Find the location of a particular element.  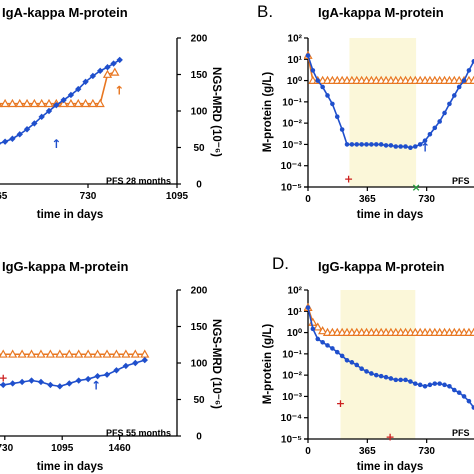

panel-c-y-tick-label: 150 is located at coordinates (199, 327).